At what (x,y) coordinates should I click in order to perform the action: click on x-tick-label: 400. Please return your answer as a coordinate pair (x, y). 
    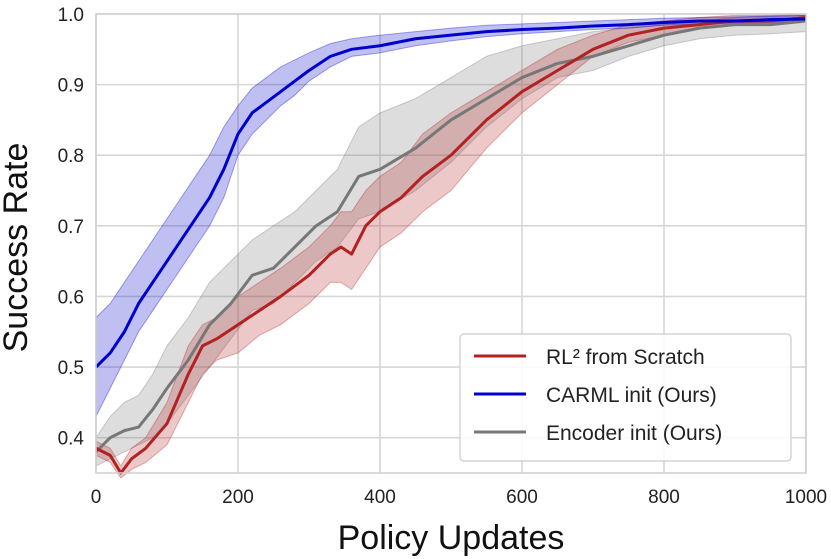
    Looking at the image, I should click on (380, 497).